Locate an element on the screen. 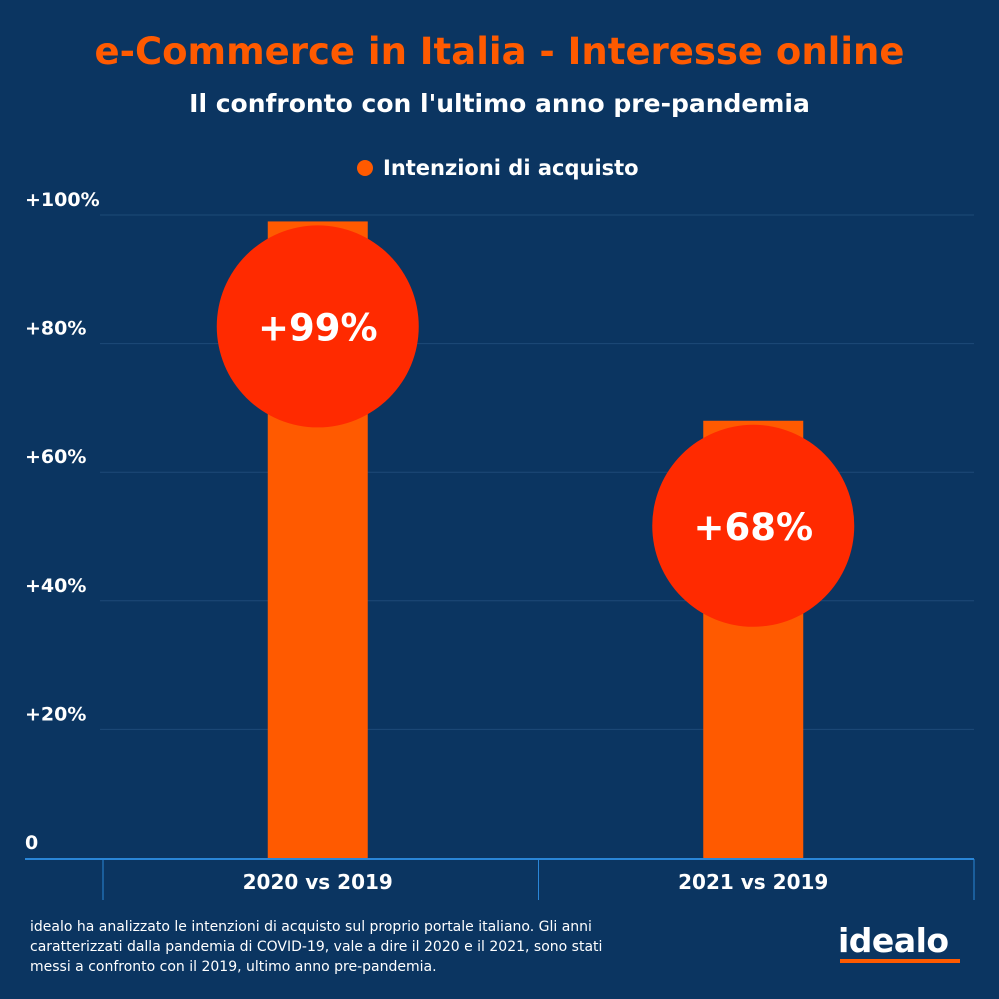  legend: Intenzioni di acquisto is located at coordinates (498, 168).